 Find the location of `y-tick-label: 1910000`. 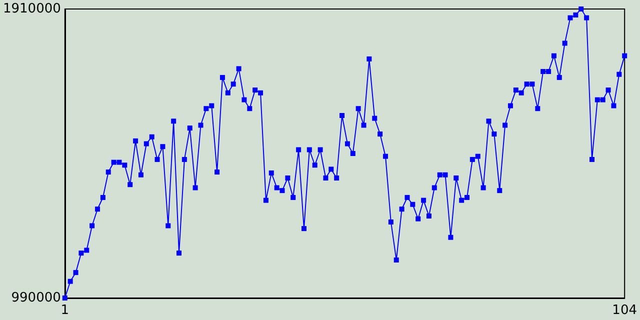

y-tick-label: 1910000 is located at coordinates (31, 9).